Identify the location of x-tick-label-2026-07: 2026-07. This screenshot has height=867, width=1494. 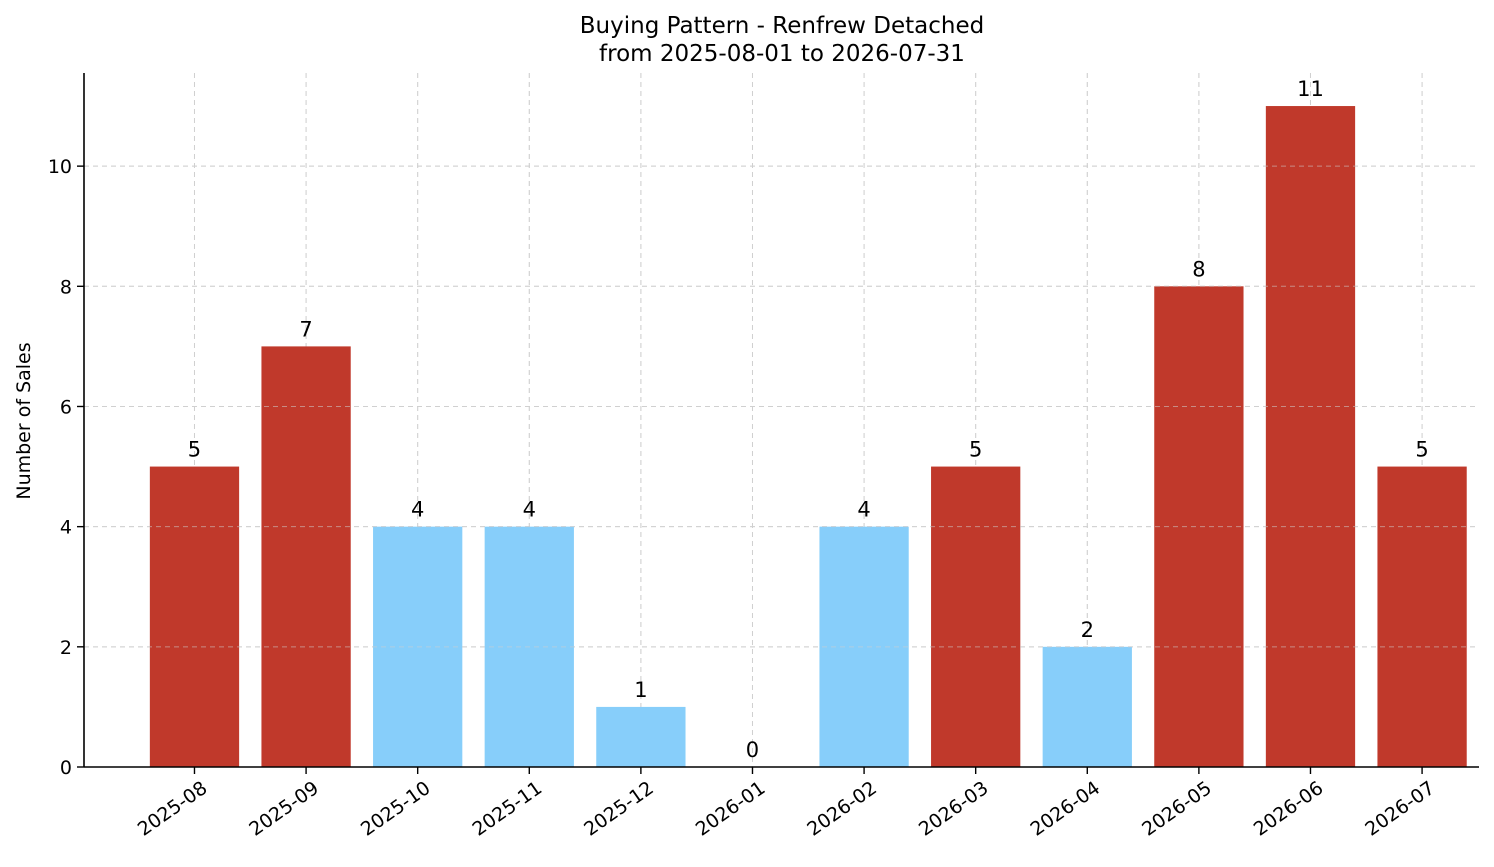
(1400, 809).